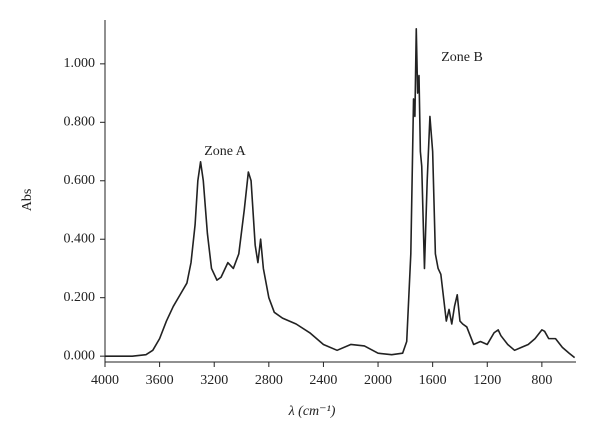  What do you see at coordinates (80, 122) in the screenshot?
I see `y-tick-label: 0.800` at bounding box center [80, 122].